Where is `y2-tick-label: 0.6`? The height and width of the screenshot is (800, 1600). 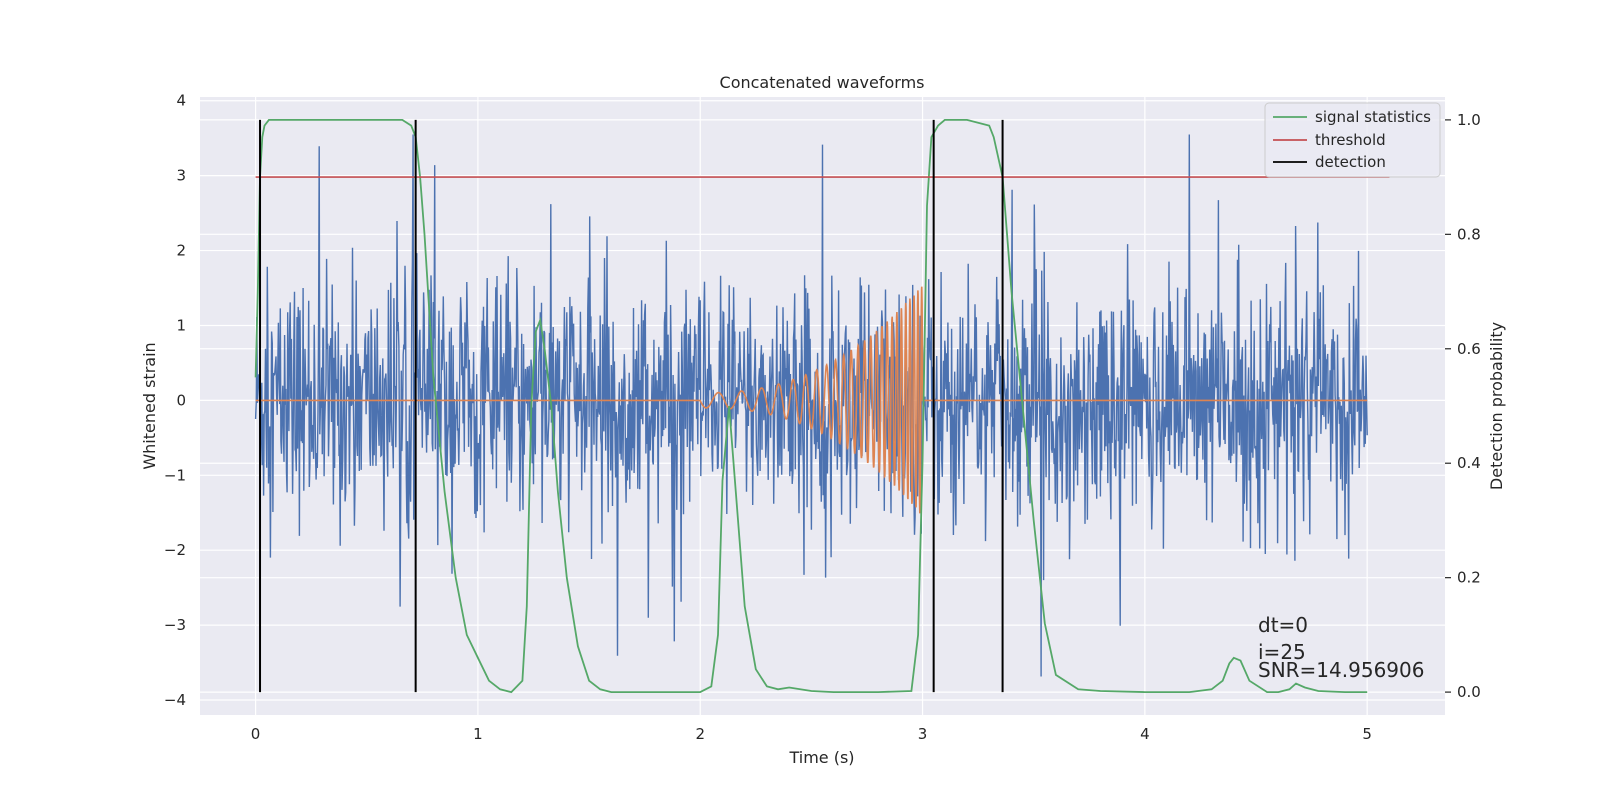 y2-tick-label: 0.6 is located at coordinates (1469, 349).